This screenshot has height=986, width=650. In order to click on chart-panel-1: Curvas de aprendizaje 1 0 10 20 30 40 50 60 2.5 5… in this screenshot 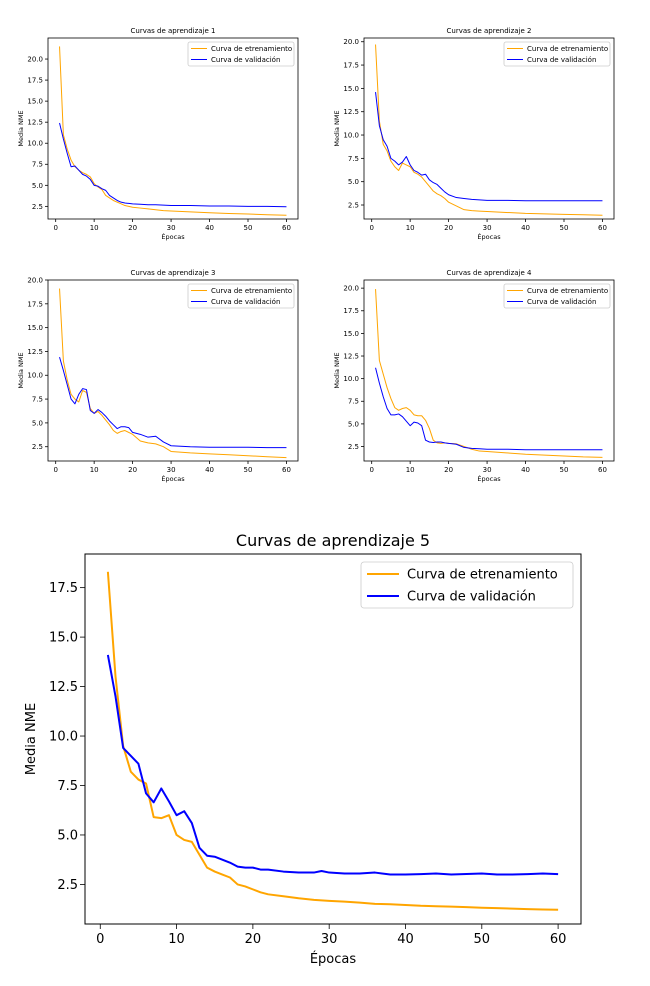, I will do `click(158, 134)`.